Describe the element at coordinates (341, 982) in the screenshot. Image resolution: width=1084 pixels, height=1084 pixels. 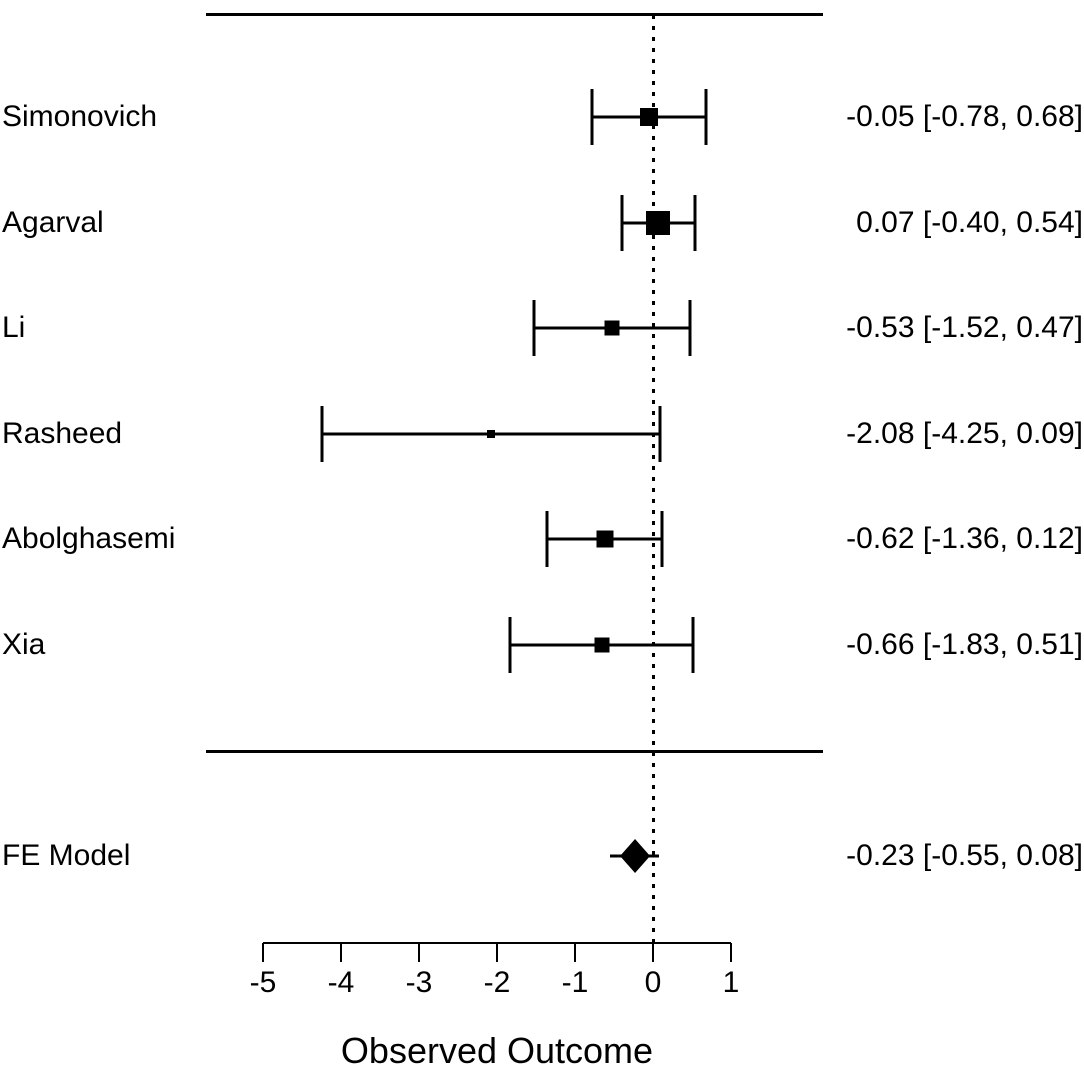
I see `axis-tick-label: -4` at that location.